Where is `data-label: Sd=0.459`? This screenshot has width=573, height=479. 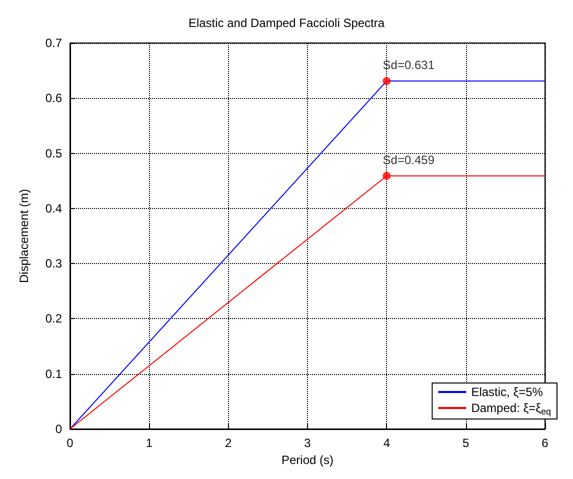 data-label: Sd=0.459 is located at coordinates (408, 159).